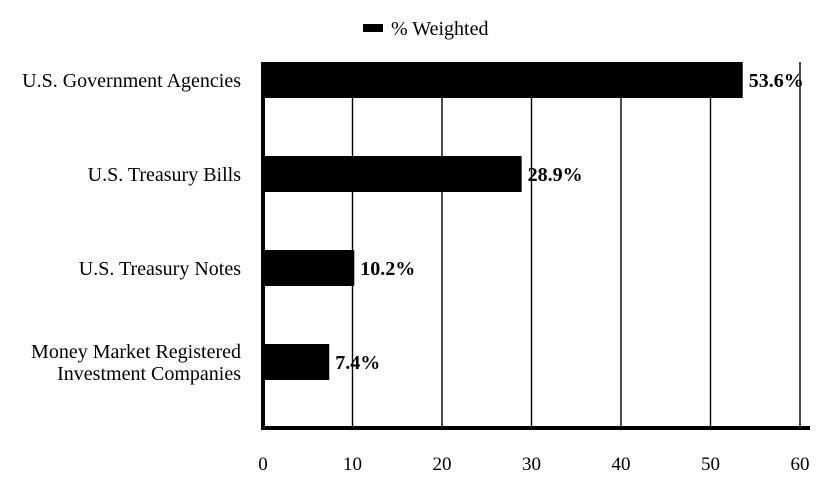 The width and height of the screenshot is (840, 492). Describe the element at coordinates (555, 175) in the screenshot. I see `data-label: 28.9%` at that location.